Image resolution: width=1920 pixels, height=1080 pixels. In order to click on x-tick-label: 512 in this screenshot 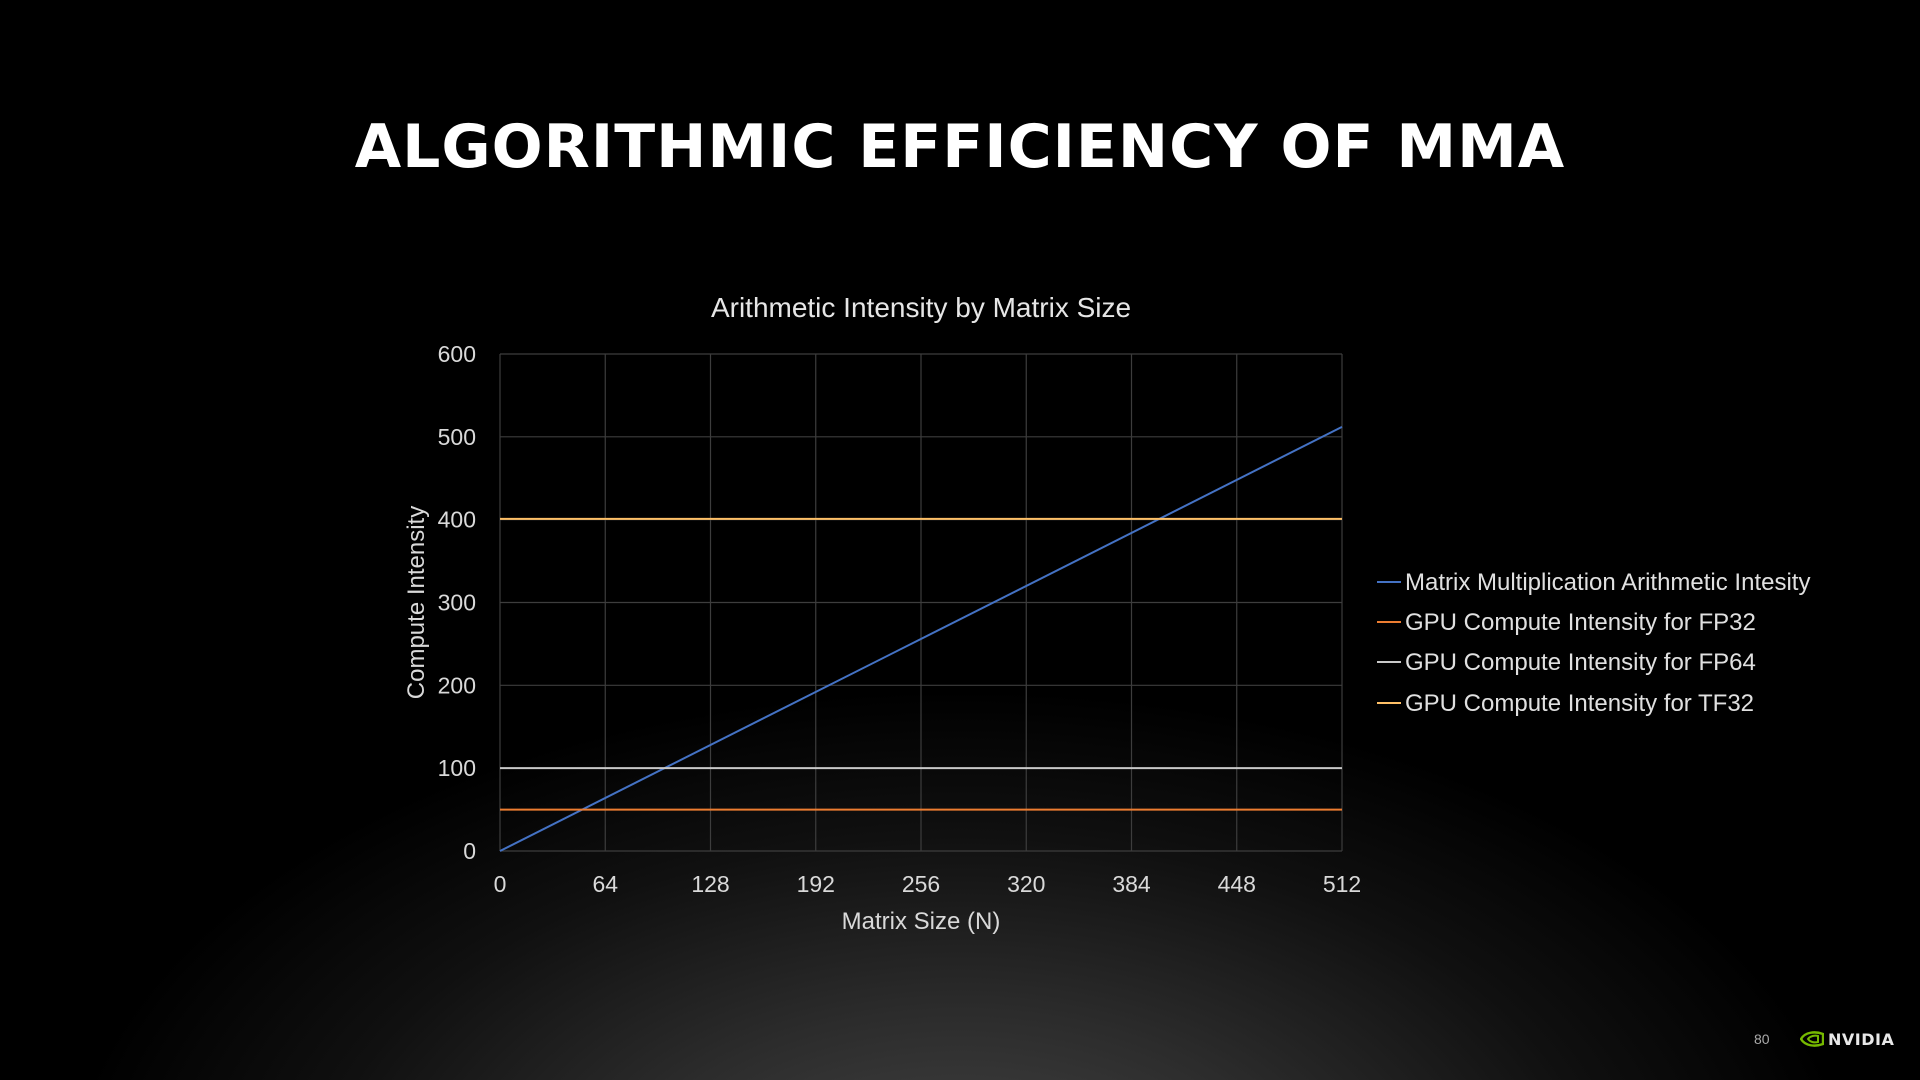, I will do `click(1342, 884)`.